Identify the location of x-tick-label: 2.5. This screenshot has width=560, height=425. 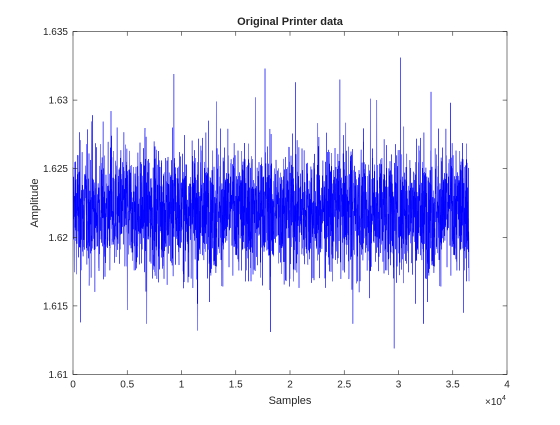
(344, 385).